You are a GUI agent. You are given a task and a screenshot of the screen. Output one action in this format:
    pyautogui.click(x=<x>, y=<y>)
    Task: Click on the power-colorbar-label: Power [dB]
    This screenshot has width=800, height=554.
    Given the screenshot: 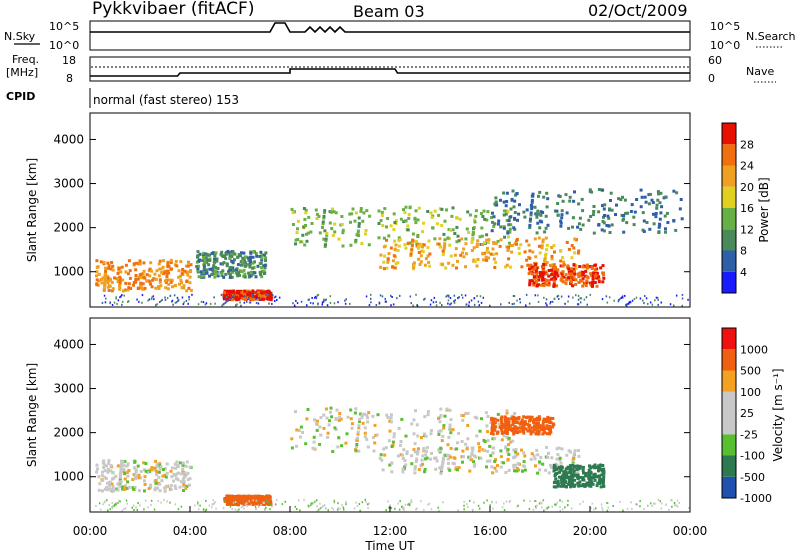 What is the action you would take?
    pyautogui.click(x=764, y=209)
    